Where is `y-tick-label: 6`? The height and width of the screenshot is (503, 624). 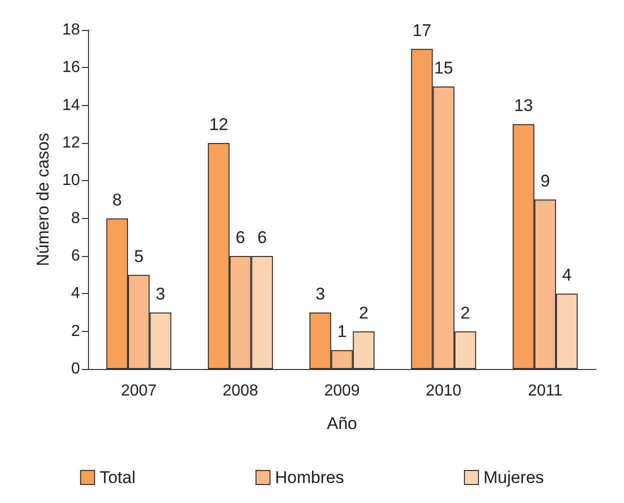 y-tick-label: 6 is located at coordinates (75, 256).